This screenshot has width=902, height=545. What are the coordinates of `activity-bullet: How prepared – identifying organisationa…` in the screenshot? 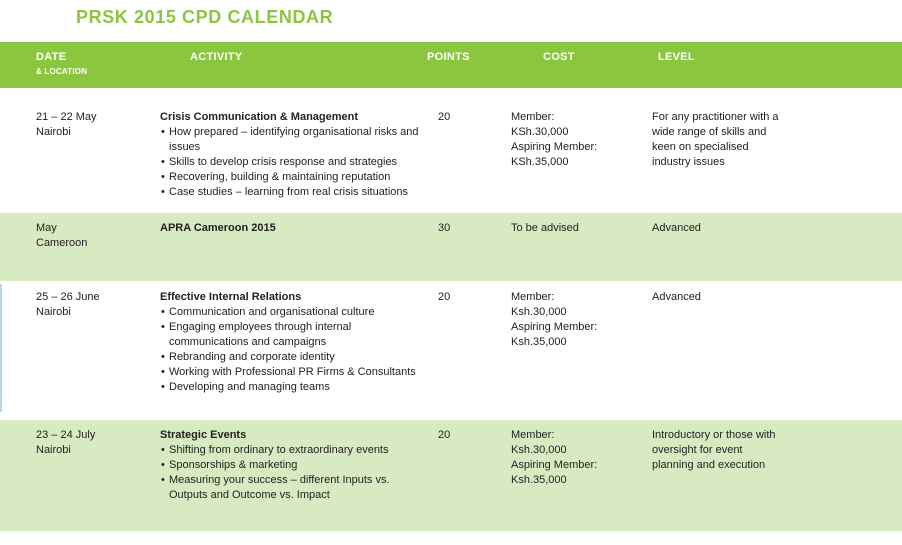 It's located at (289, 140).